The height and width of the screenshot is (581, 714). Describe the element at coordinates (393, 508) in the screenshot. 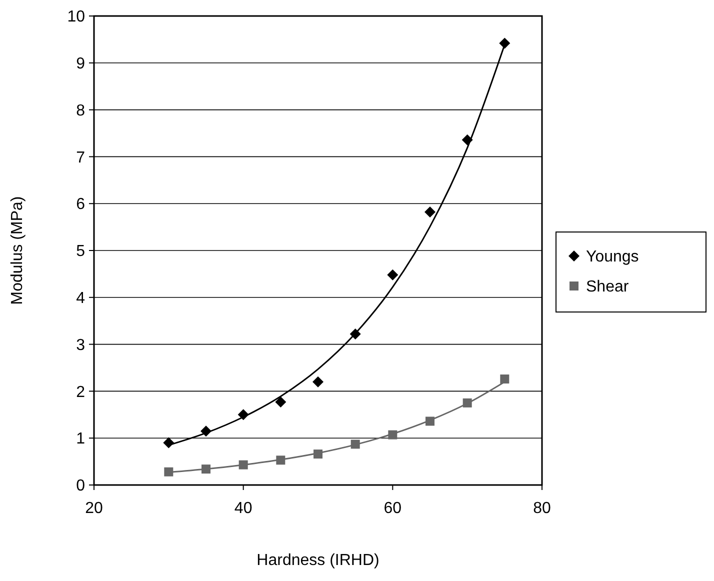

I see `x-tick-label: 60` at that location.